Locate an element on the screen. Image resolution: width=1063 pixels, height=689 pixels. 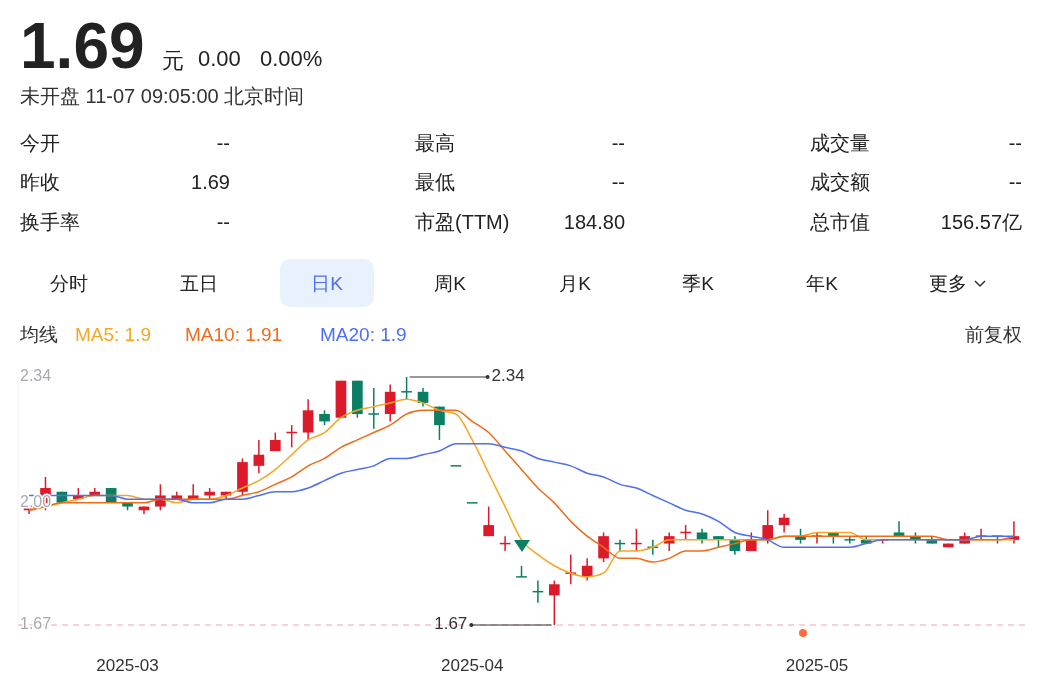
text: MA5: 1.9 is located at coordinates (113, 334).